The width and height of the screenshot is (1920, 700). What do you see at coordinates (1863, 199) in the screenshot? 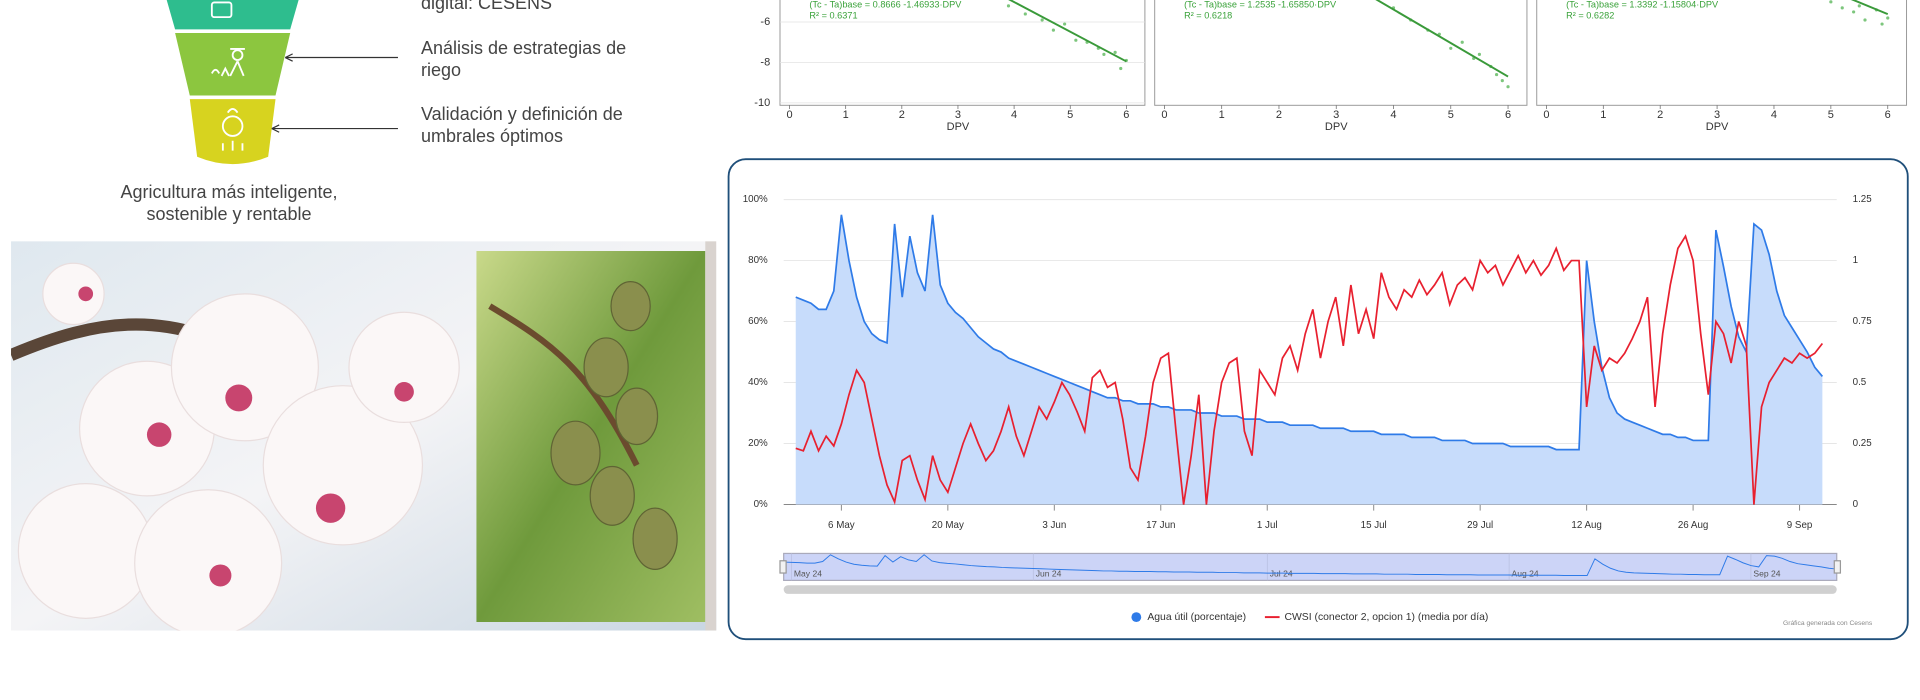
I see `y2-tick-label: 1.25` at bounding box center [1863, 199].